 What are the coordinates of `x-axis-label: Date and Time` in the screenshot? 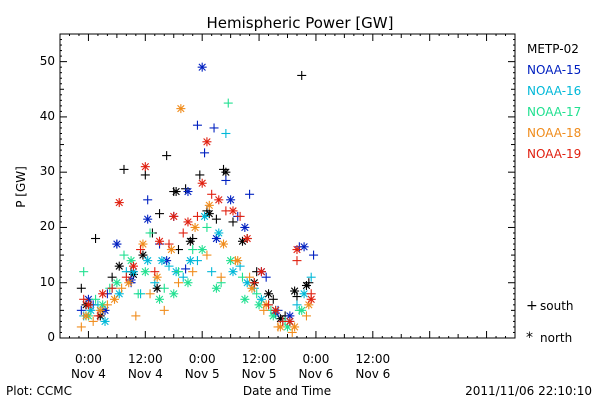 It's located at (287, 391).